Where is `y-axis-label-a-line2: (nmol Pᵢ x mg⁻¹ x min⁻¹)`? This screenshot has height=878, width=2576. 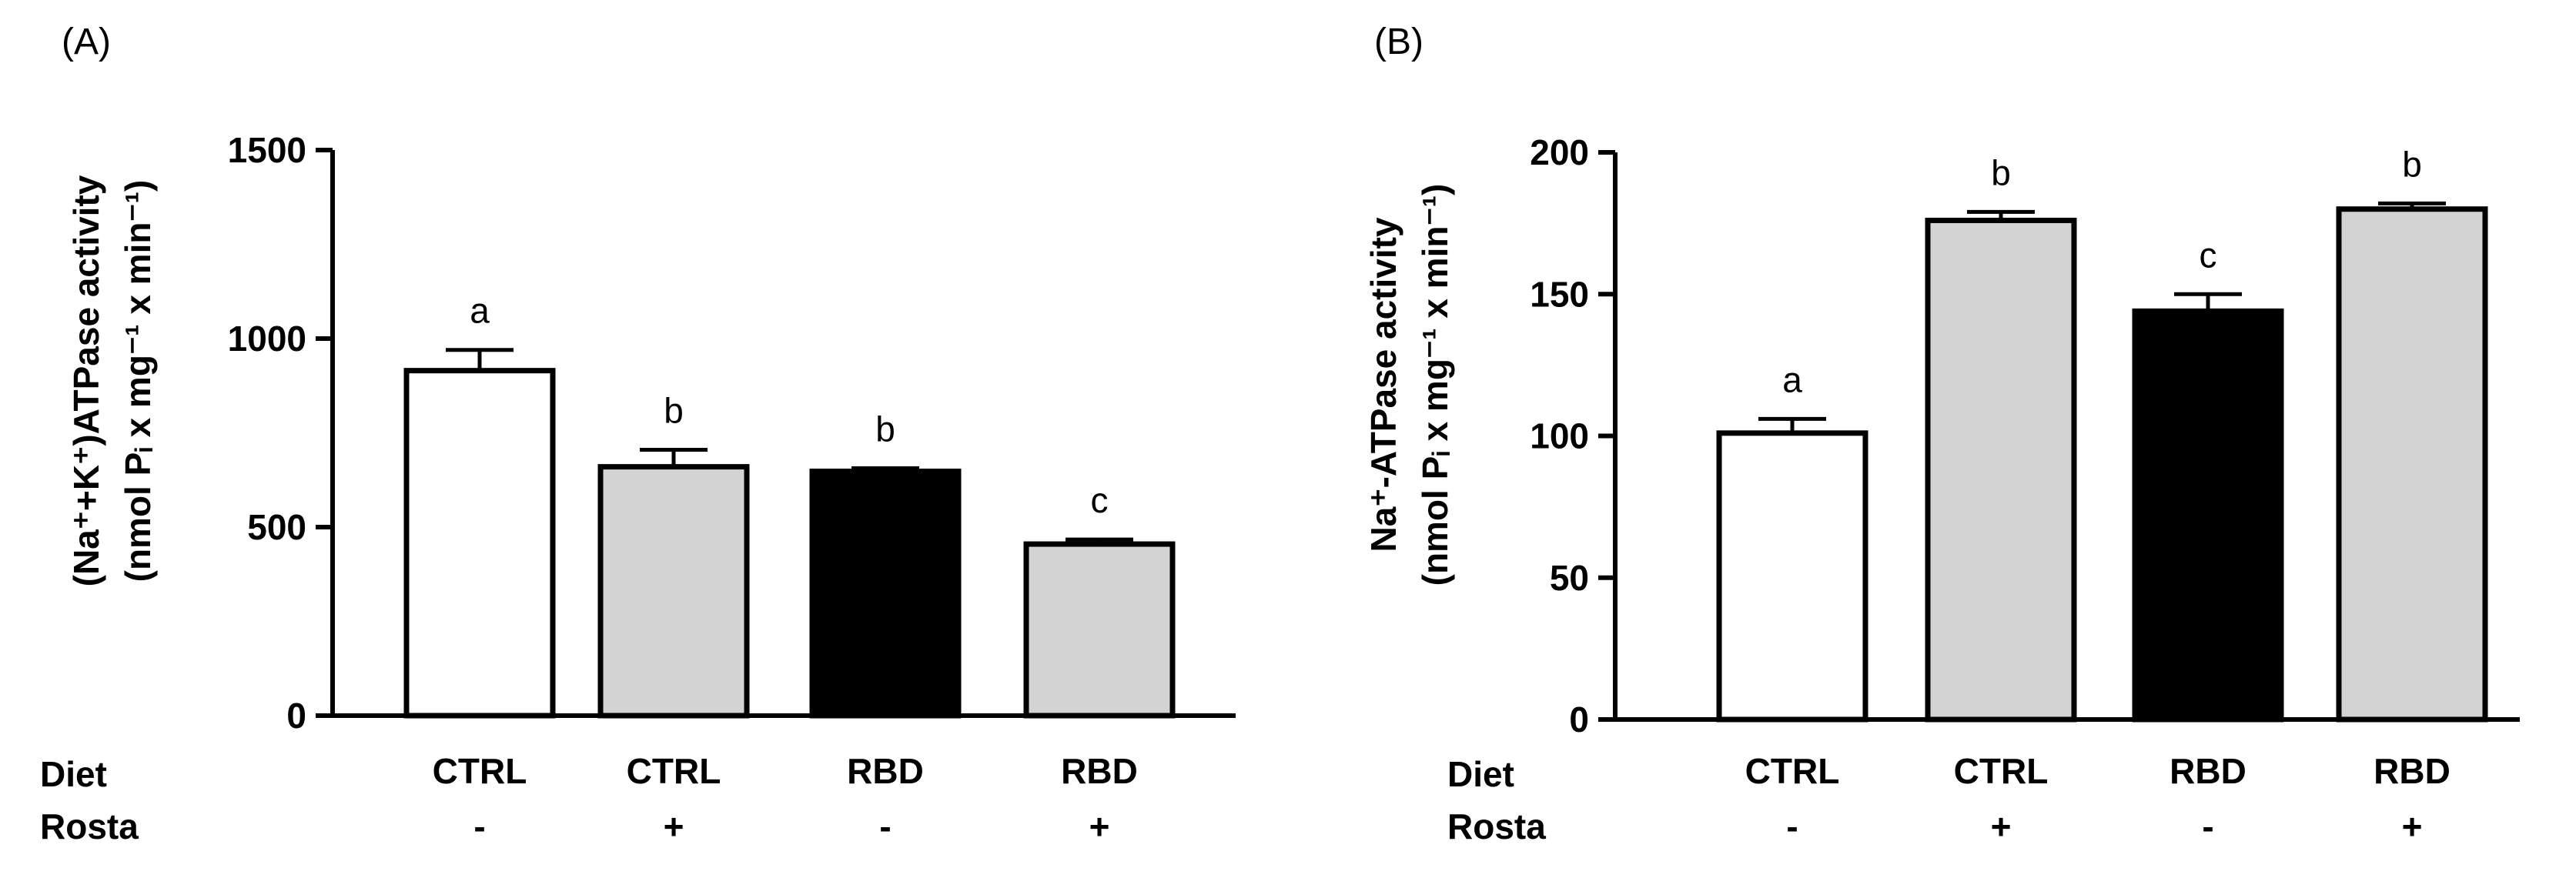
y-axis-label-a-line2: (nmol Pᵢ x mg⁻¹ x min⁻¹) is located at coordinates (138, 381).